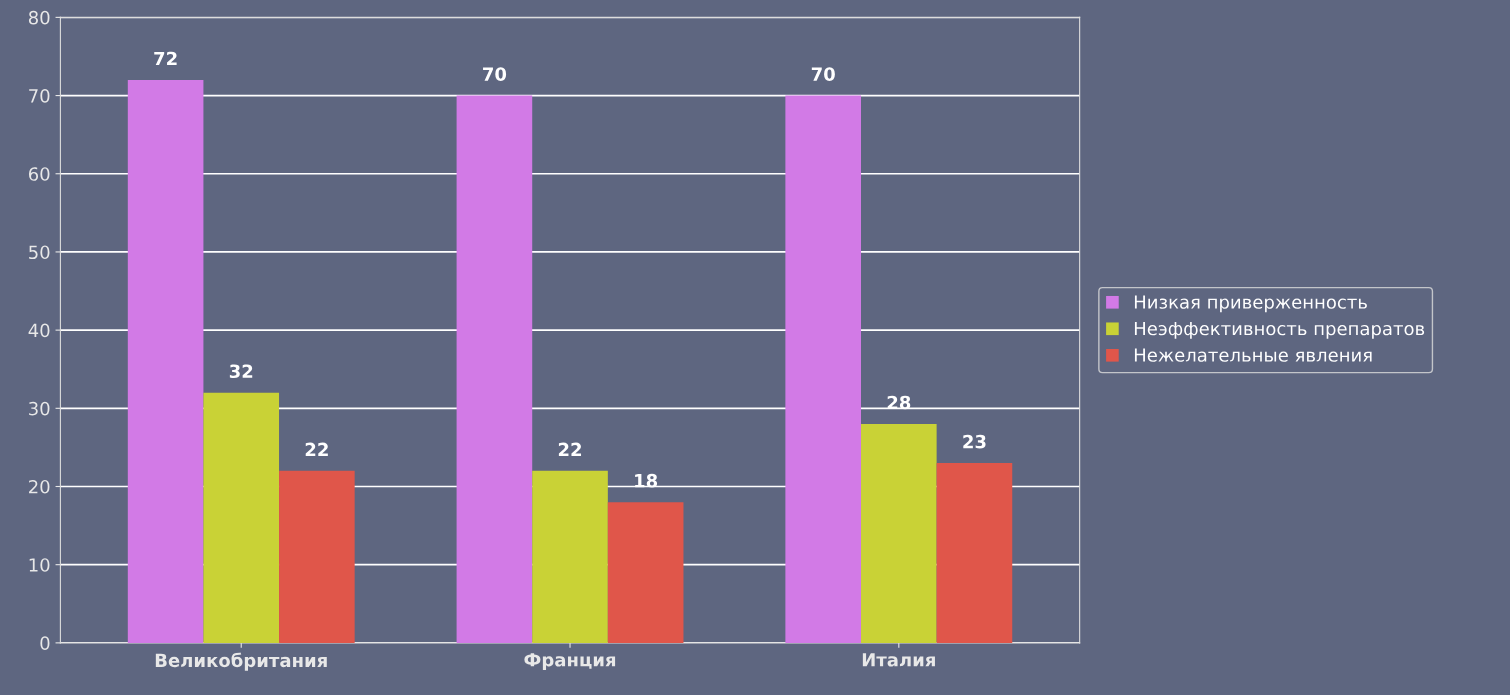 This screenshot has height=695, width=1510. Describe the element at coordinates (974, 441) in the screenshot. I see `data-label: 23` at that location.